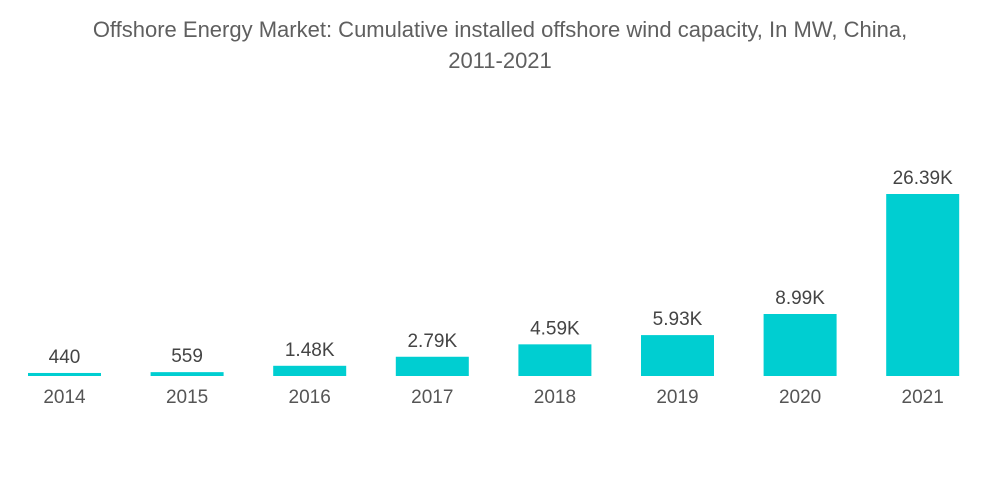  Describe the element at coordinates (310, 397) in the screenshot. I see `x-tick-2016: 2016` at that location.